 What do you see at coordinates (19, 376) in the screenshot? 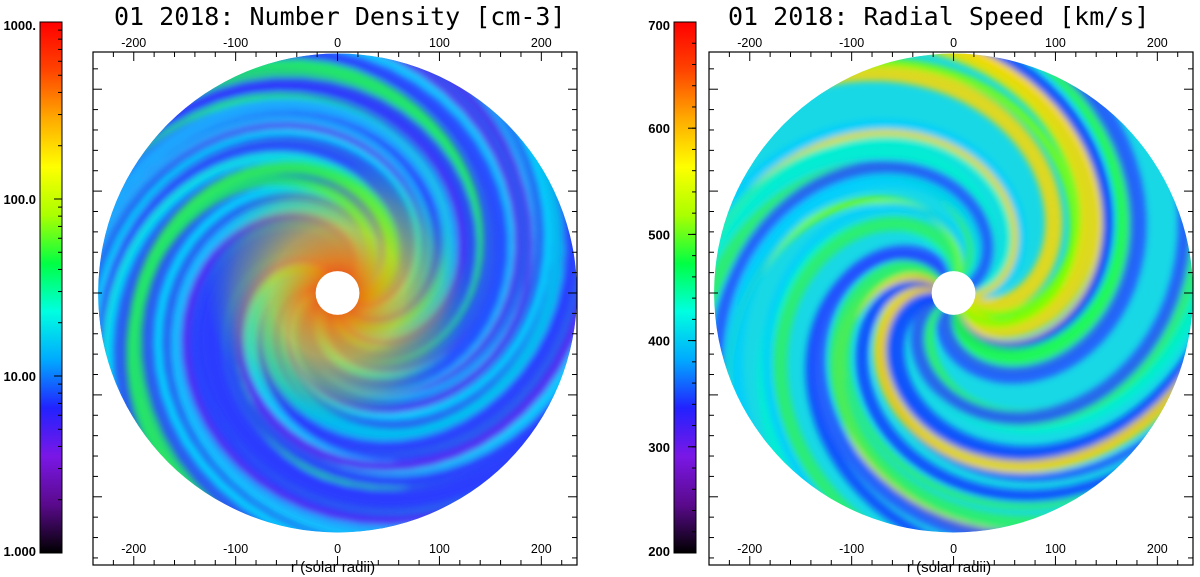
I see `colorbar-tick-label: 10.00` at bounding box center [19, 376].